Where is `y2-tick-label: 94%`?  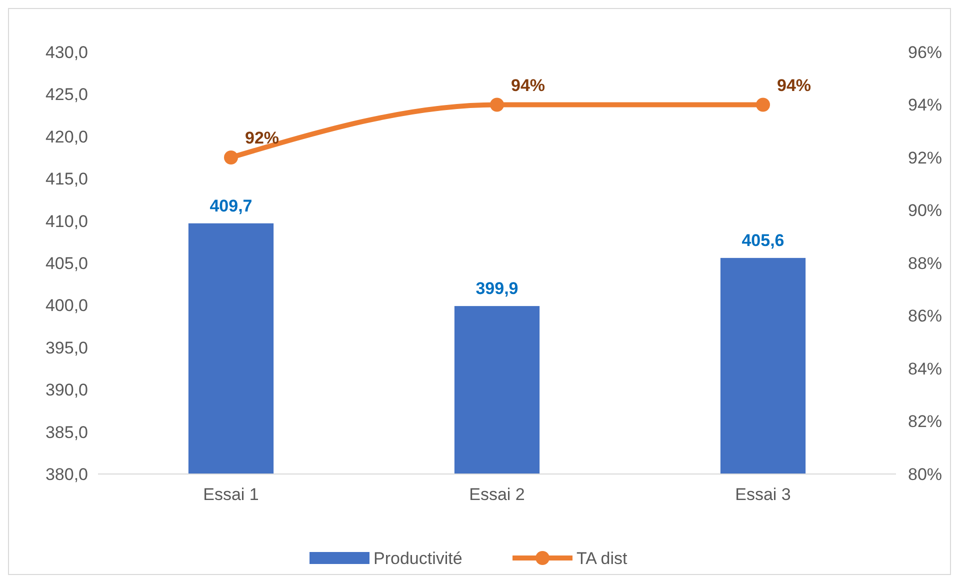
y2-tick-label: 94% is located at coordinates (925, 105).